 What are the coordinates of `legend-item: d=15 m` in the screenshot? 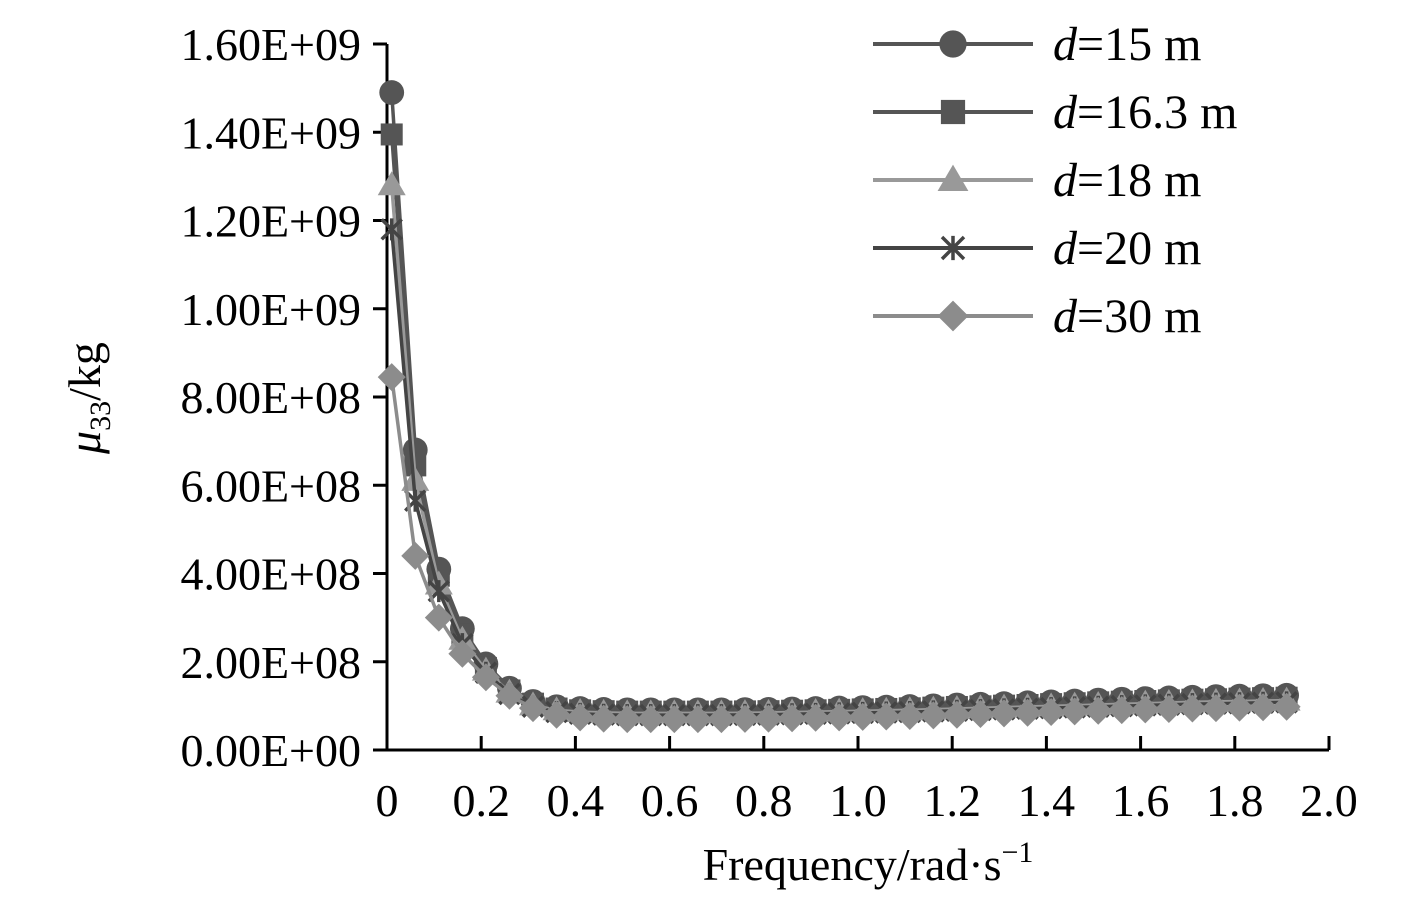 It's located at (1037, 44).